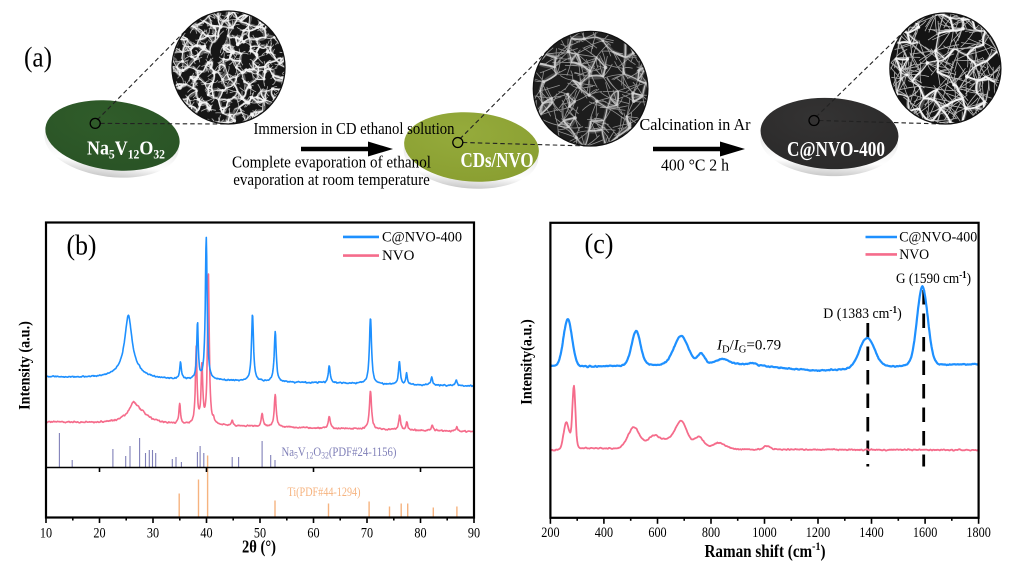 This screenshot has height=572, width=1029. What do you see at coordinates (82, 246) in the screenshot?
I see `svg-text: (b)` at bounding box center [82, 246].